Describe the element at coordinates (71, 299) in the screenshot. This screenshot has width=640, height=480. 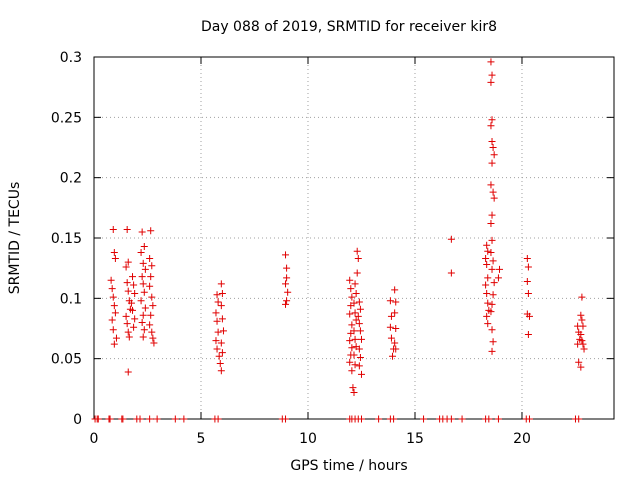
I see `y-tick-label: 0.1` at that location.